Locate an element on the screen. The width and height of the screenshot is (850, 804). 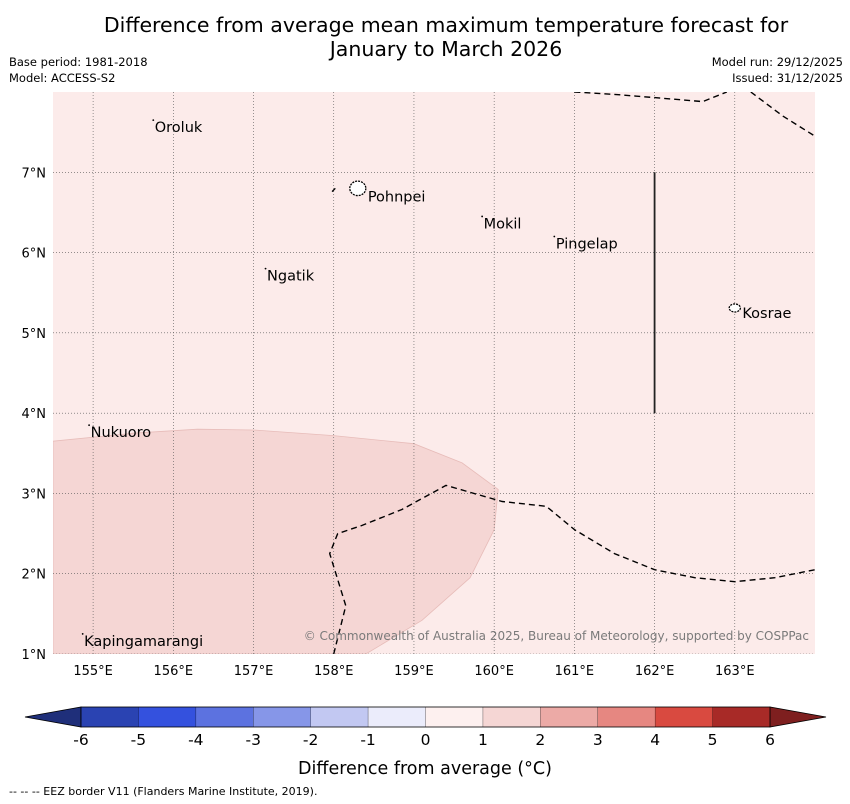
place-label: Pohnpei is located at coordinates (397, 198).